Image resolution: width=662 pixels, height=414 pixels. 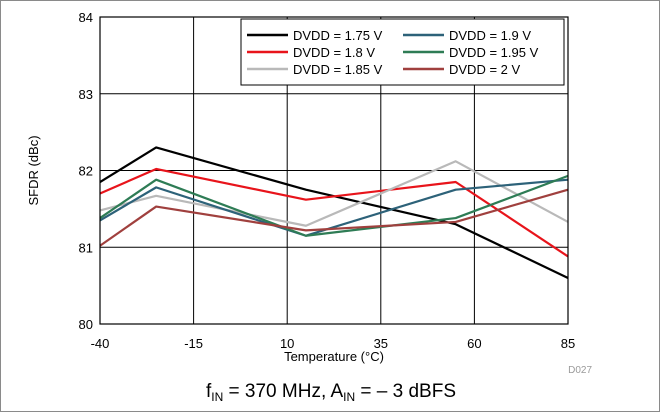 I want to click on x-tick-label: 85, so click(x=568, y=343).